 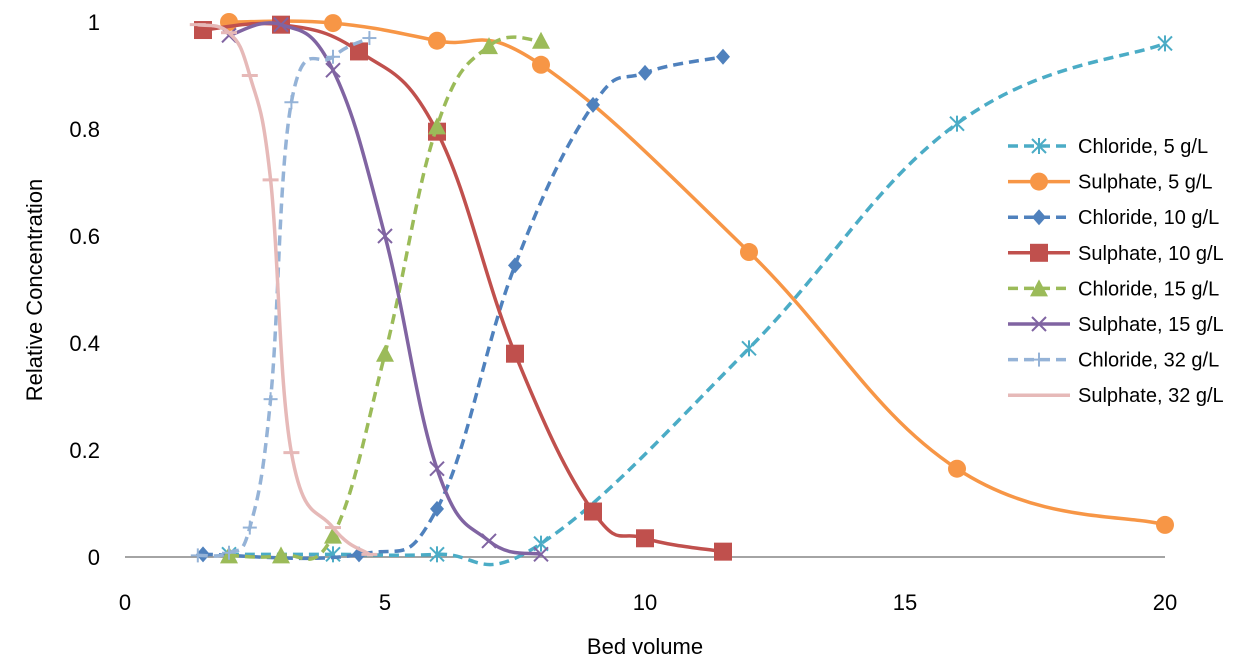 What do you see at coordinates (1145, 183) in the screenshot?
I see `legend-label: Sulphate, 5 g/L` at bounding box center [1145, 183].